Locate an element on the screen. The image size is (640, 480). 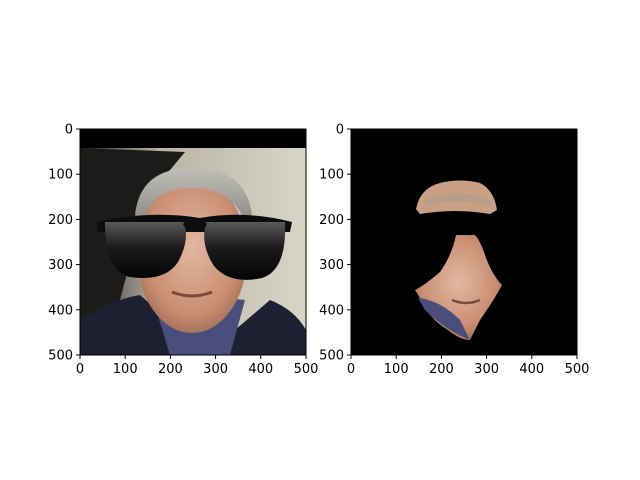
right-y-tick-label: 200 is located at coordinates (331, 220).